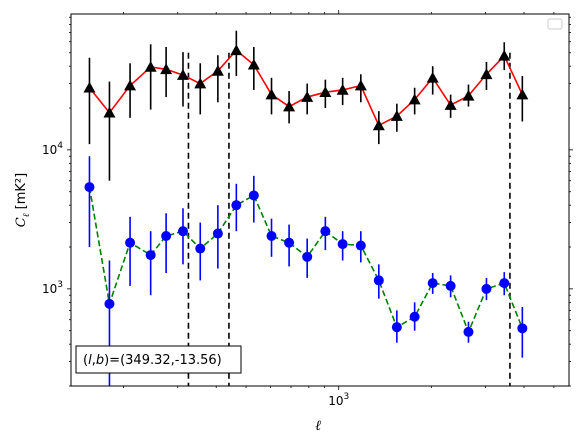  Describe the element at coordinates (306, 88) in the screenshot. I see `series-line` at that location.